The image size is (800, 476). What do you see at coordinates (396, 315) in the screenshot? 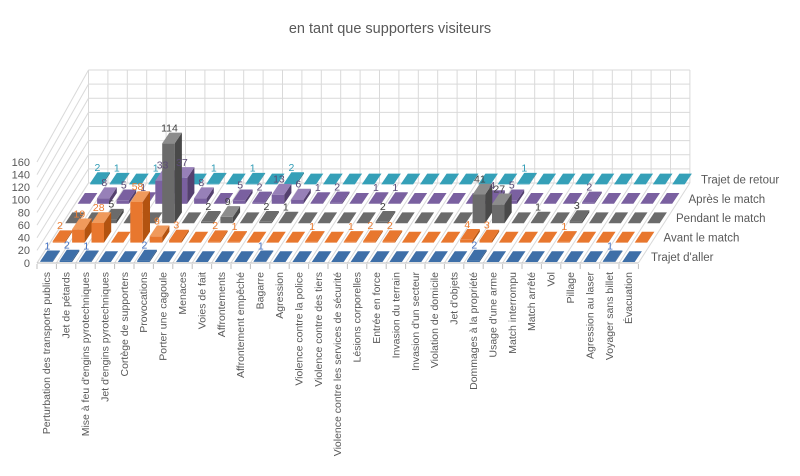
I see `category-label: Invasion du terrain` at bounding box center [396, 315].